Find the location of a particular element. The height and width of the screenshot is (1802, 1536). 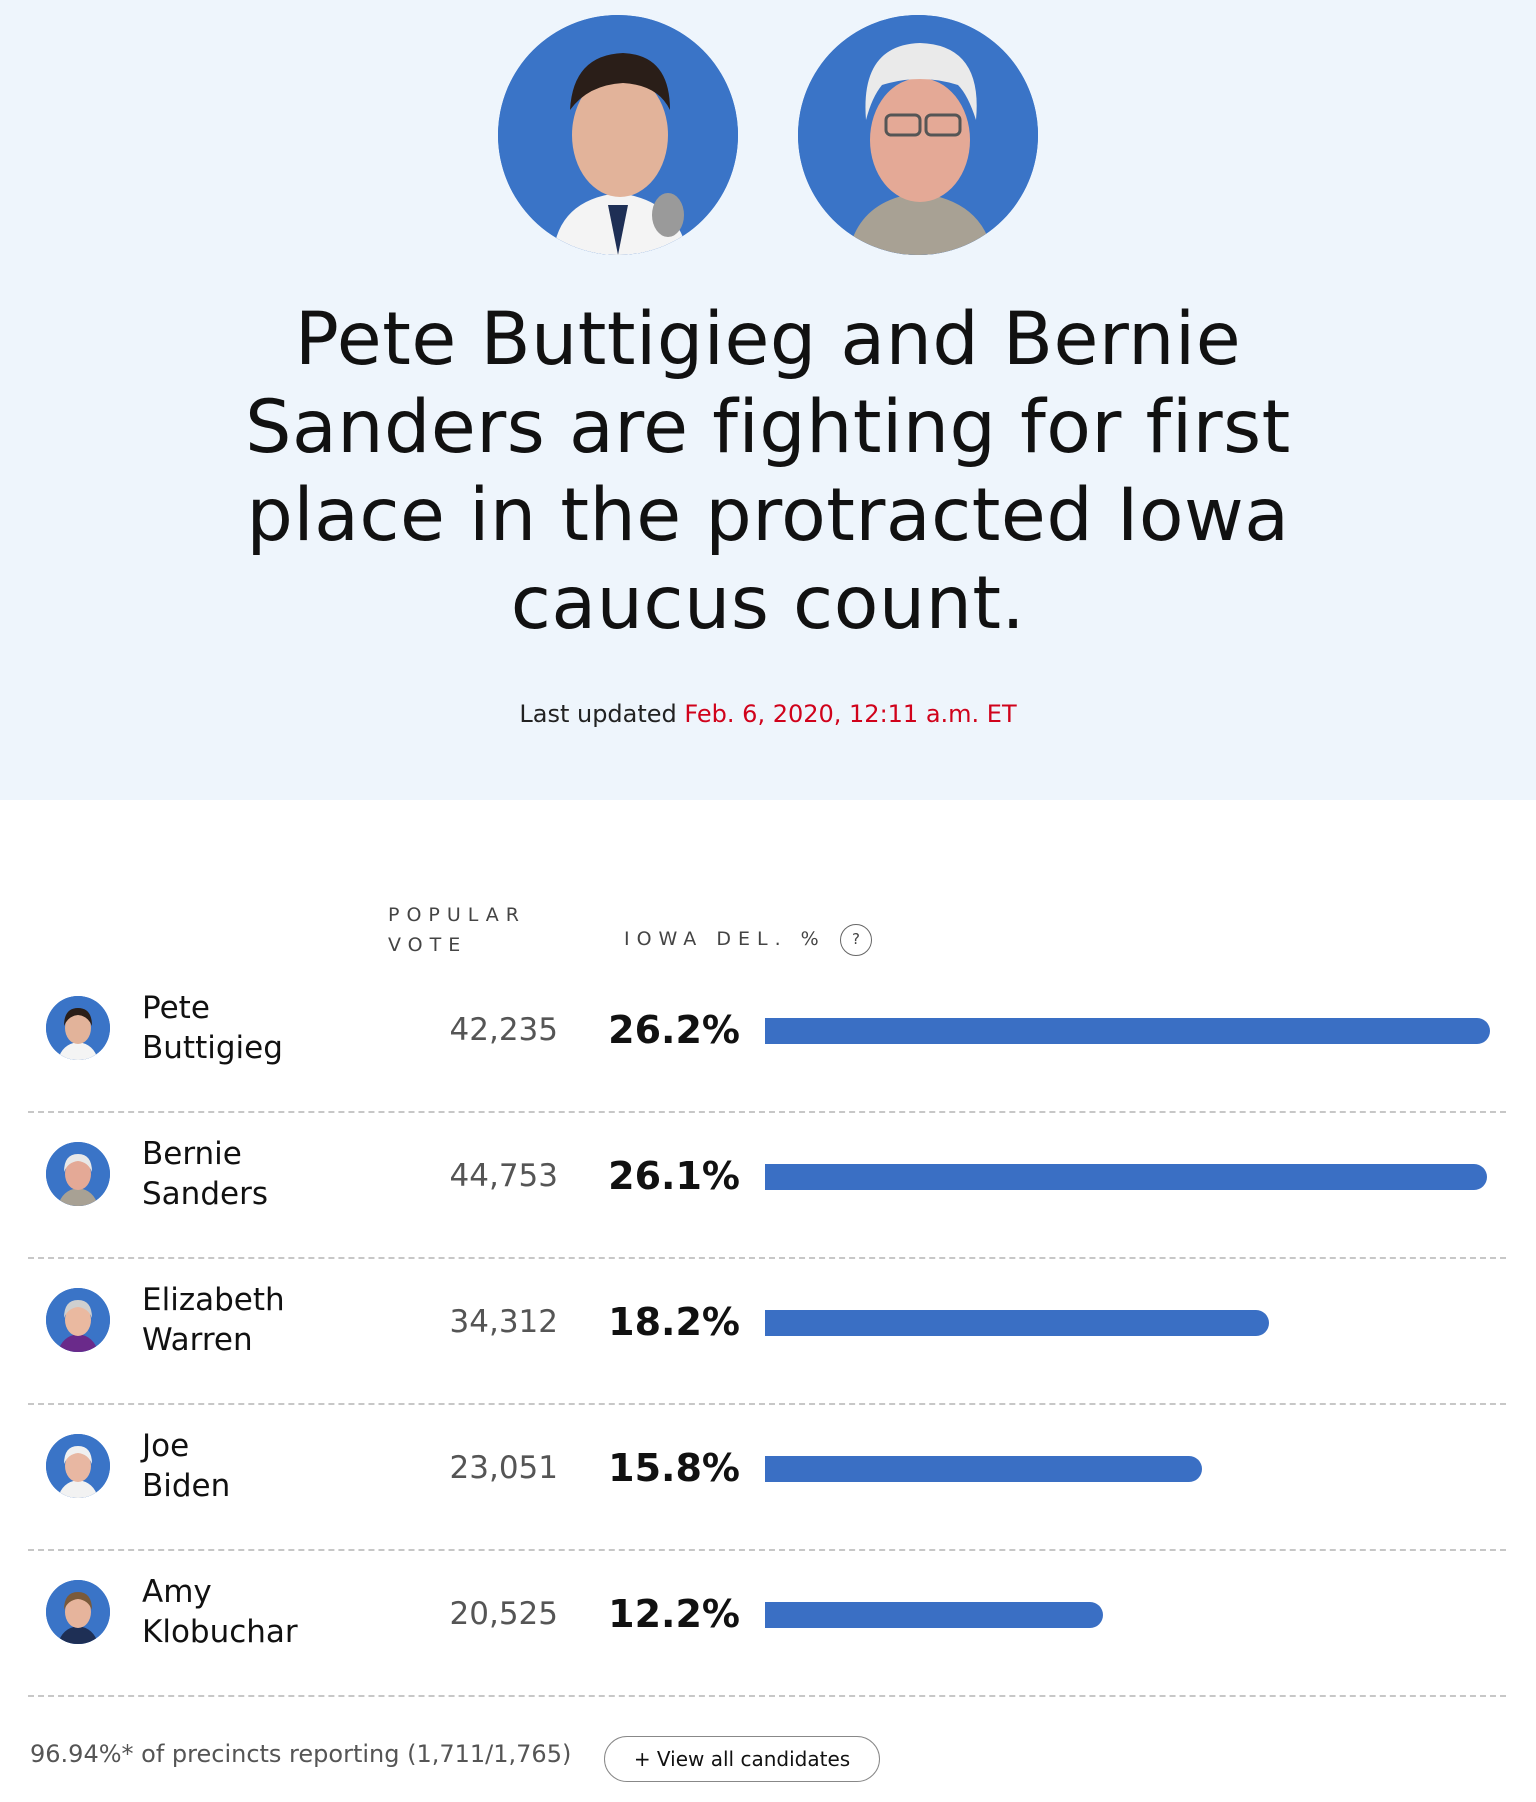

candidate-name: Amy Klobuchar is located at coordinates (220, 1612).